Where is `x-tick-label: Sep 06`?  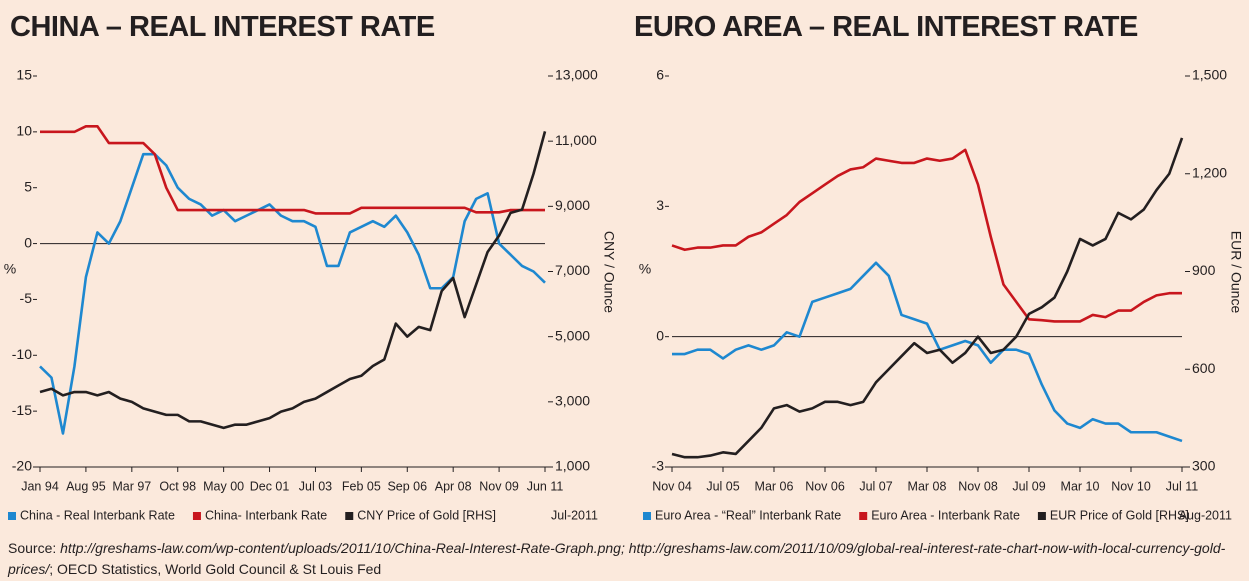
x-tick-label: Sep 06 is located at coordinates (407, 486).